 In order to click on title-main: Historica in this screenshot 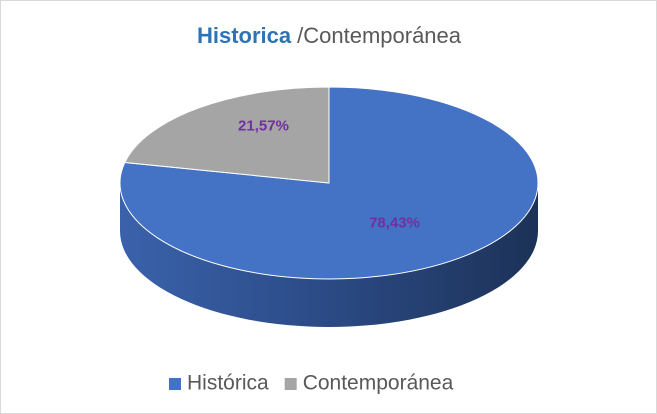, I will do `click(244, 35)`.